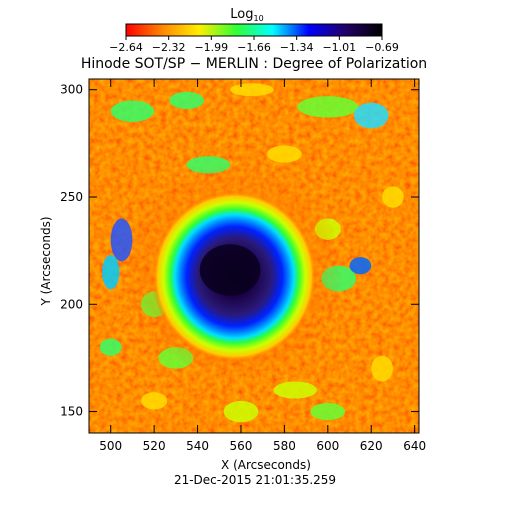 This screenshot has height=516, width=509. What do you see at coordinates (71, 90) in the screenshot?
I see `y-tick-label: 300` at bounding box center [71, 90].